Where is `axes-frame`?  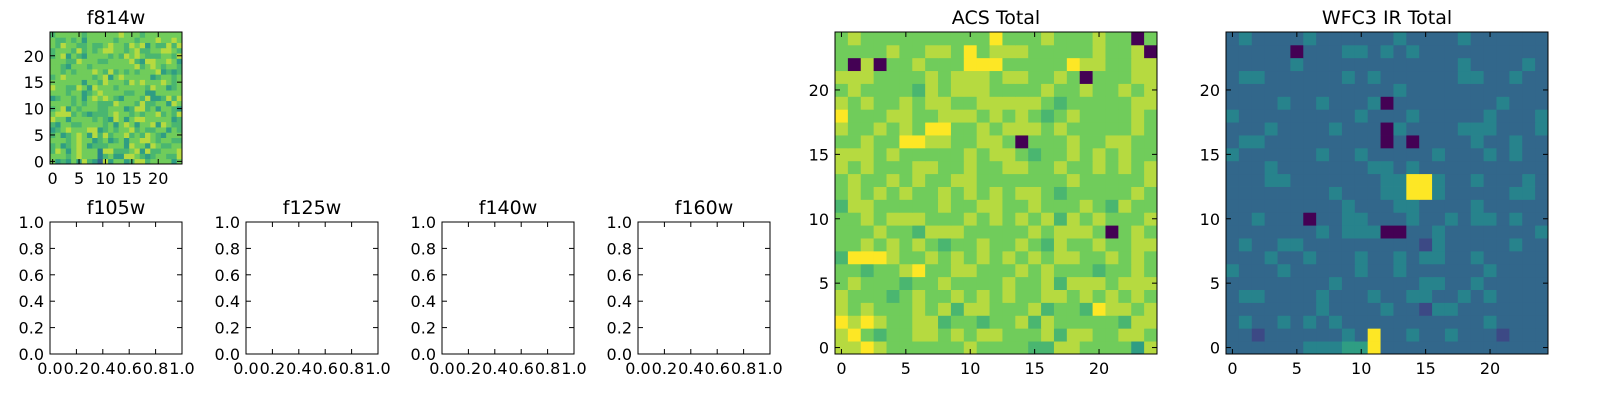
axes-frame is located at coordinates (116, 288).